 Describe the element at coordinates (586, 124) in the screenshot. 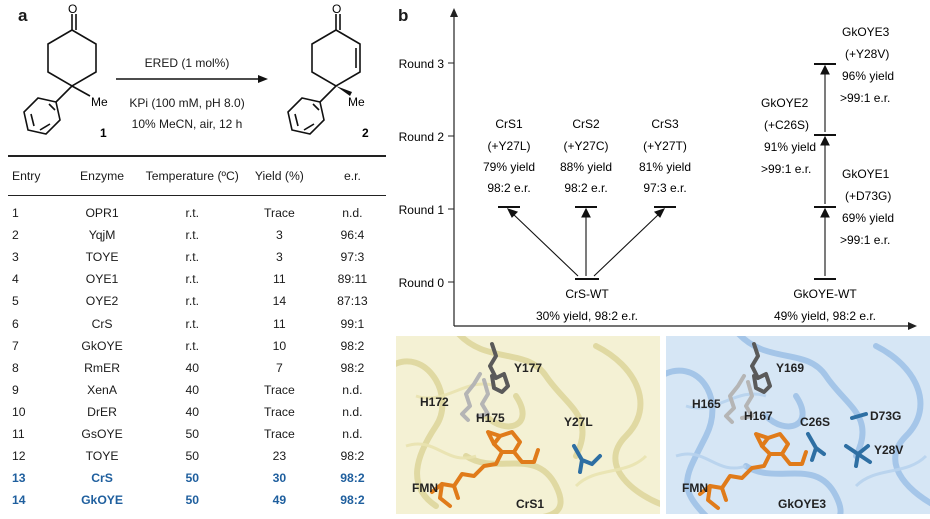

I see `crs2-name: CrS2` at that location.